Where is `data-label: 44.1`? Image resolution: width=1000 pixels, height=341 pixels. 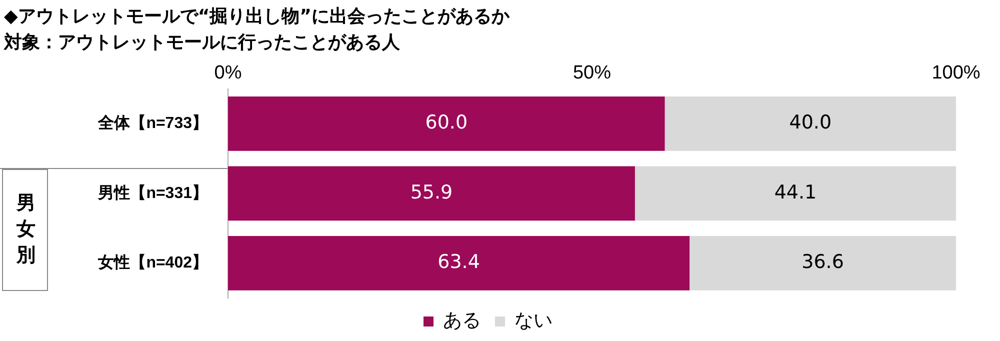 data-label: 44.1 is located at coordinates (795, 192).